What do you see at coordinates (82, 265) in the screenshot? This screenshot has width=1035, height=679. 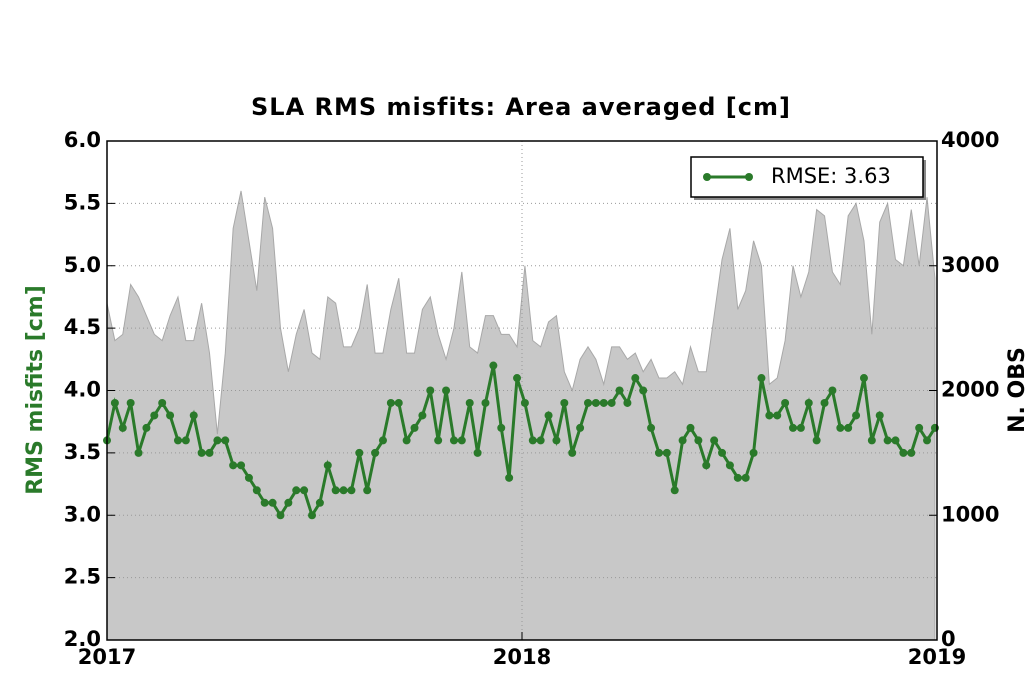 I see `y-tick-label: 5.0` at bounding box center [82, 265].